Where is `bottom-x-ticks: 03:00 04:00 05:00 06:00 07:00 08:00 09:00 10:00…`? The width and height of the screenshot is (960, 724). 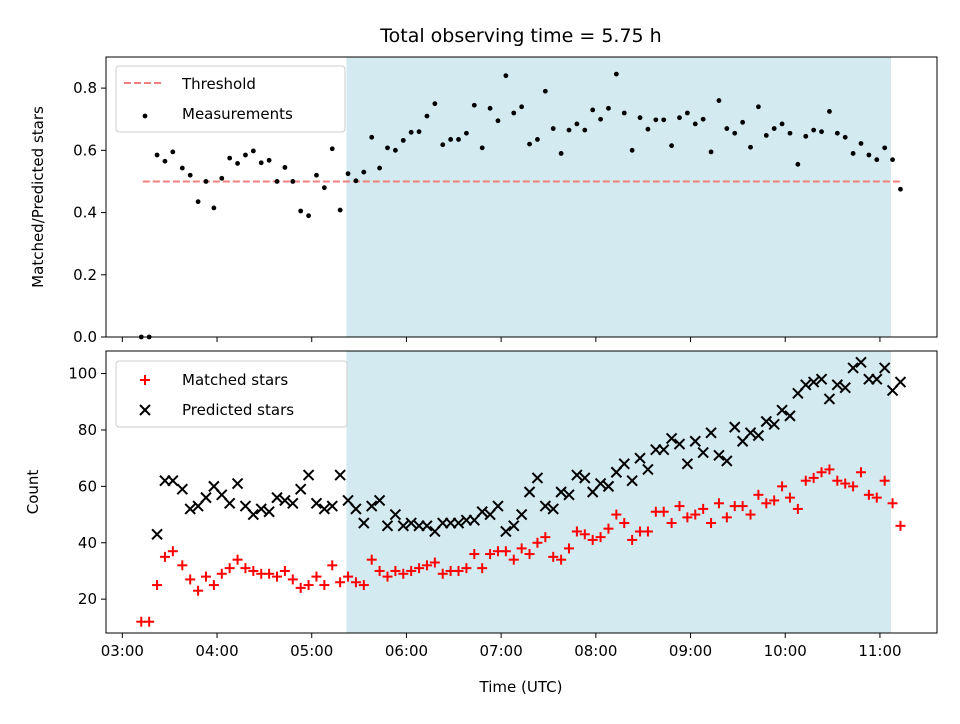 bottom-x-ticks: 03:00 04:00 05:00 06:00 07:00 08:00 09:00 10:00… is located at coordinates (501, 646).